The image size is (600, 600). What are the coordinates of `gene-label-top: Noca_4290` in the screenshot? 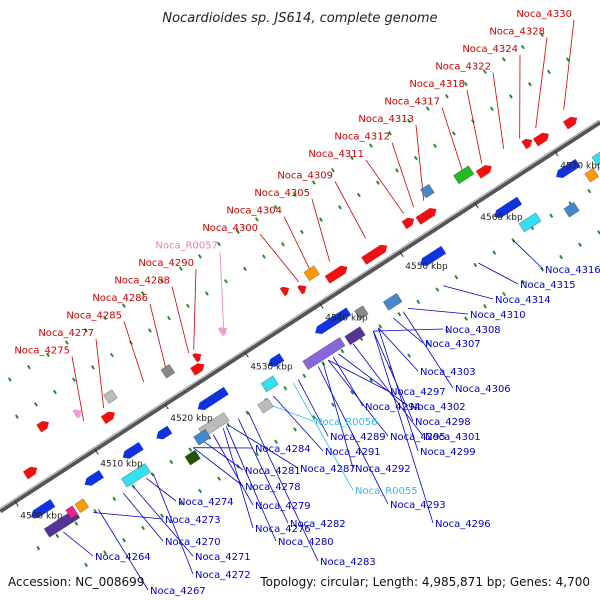 It's located at (166, 263).